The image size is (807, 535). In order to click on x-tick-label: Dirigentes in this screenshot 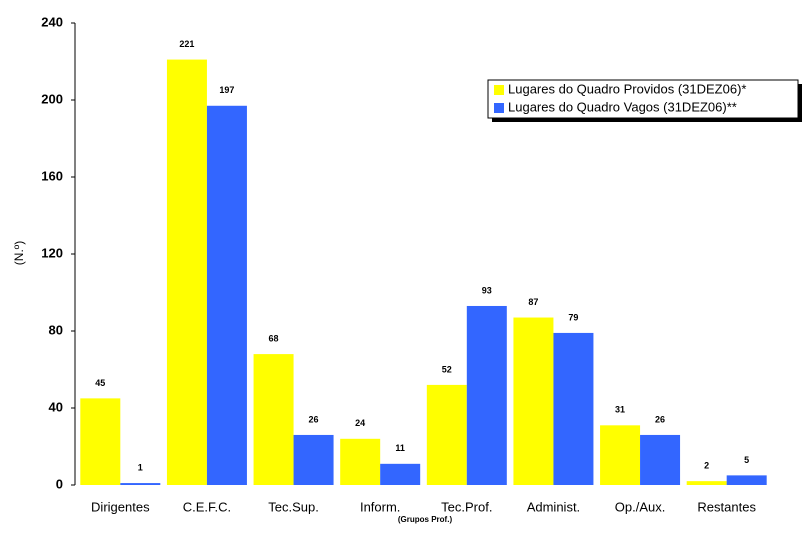, I will do `click(120, 506)`.